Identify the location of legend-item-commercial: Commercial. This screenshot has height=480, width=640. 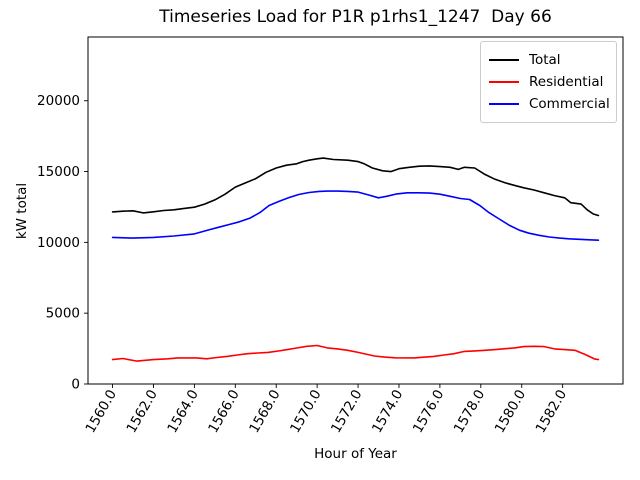
(549, 104).